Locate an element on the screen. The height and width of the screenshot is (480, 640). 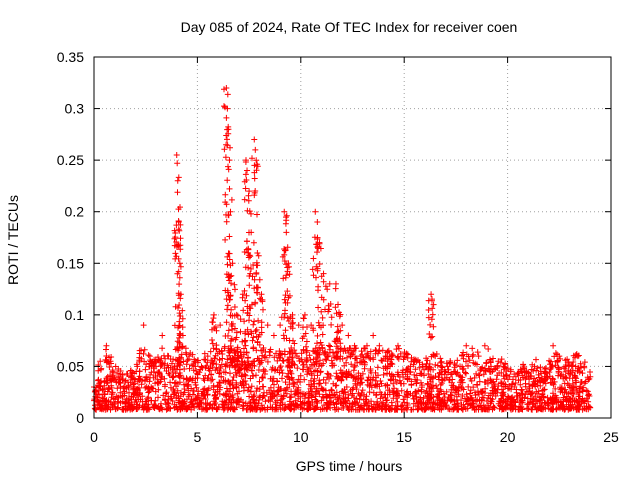
y-tick-label: 0.05 is located at coordinates (70, 366).